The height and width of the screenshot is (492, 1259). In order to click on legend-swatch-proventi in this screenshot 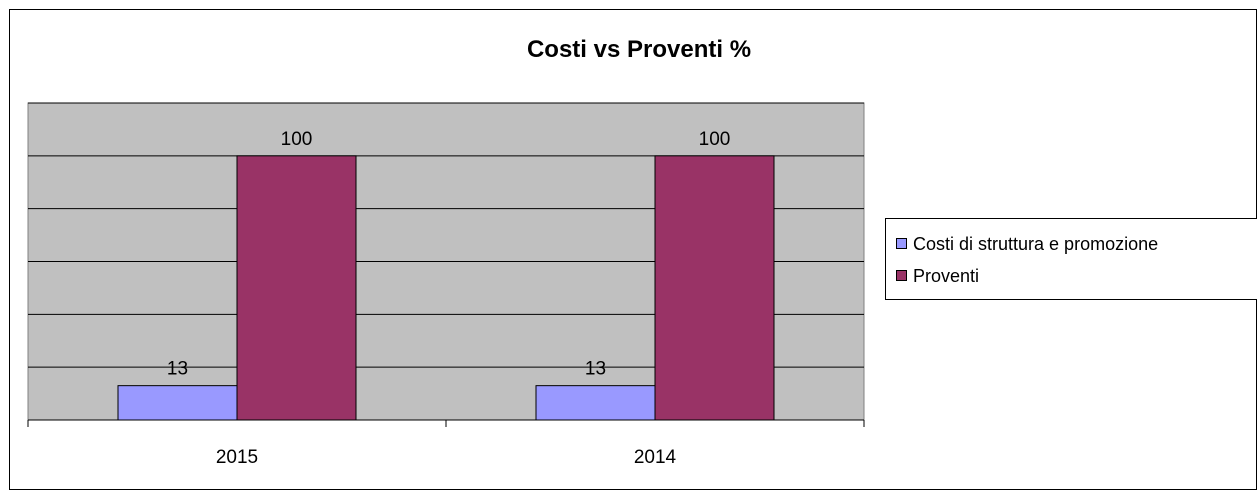, I will do `click(901, 275)`.